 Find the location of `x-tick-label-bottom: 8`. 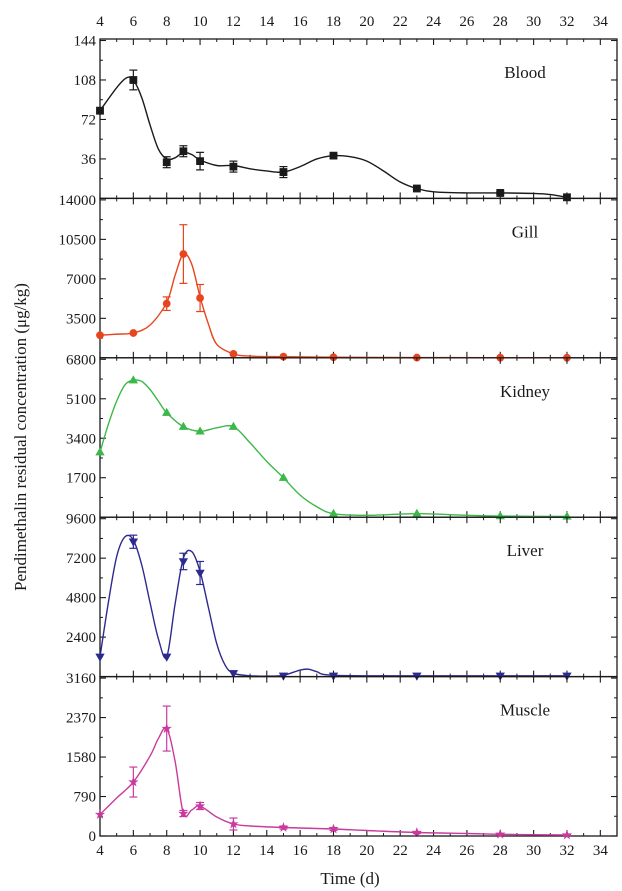

x-tick-label-bottom: 8 is located at coordinates (167, 851).